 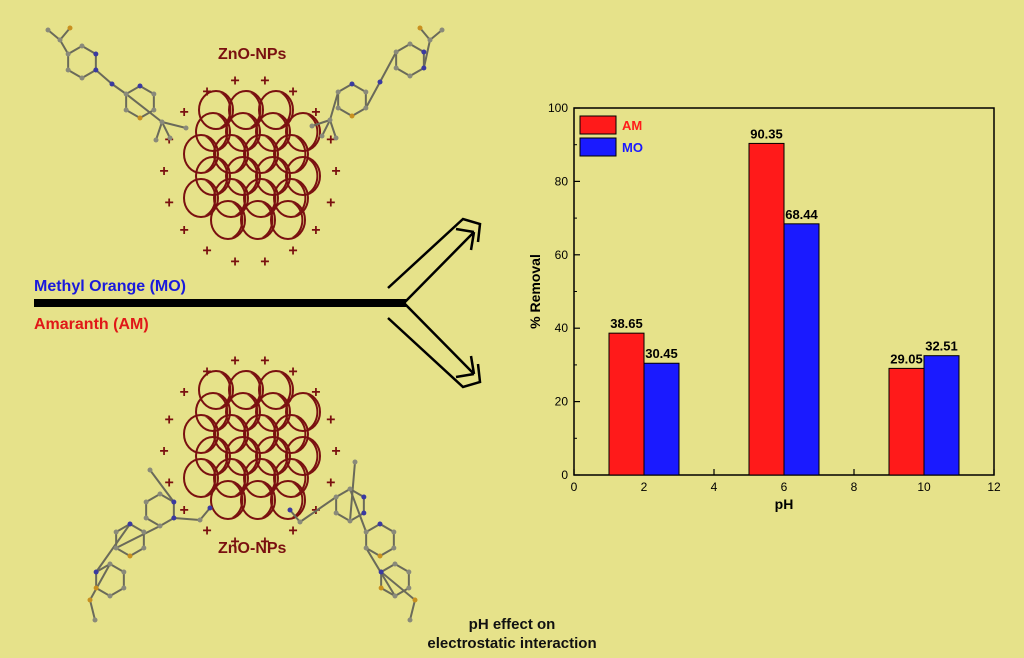 What do you see at coordinates (598, 125) in the screenshot?
I see `legend-swatch-am` at bounding box center [598, 125].